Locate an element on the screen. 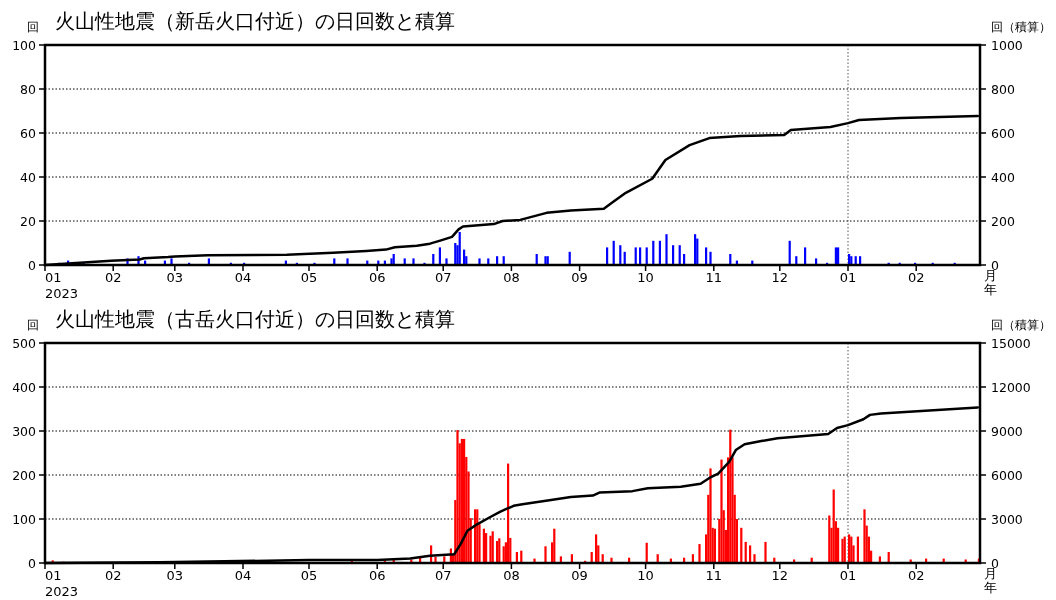 The image size is (1056, 600). y-tick-label: 20 is located at coordinates (28, 221).